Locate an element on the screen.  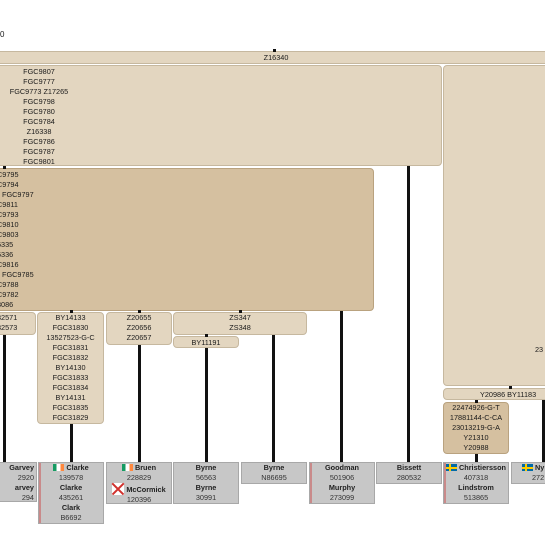
surname: Lindstrom is located at coordinates (476, 487).